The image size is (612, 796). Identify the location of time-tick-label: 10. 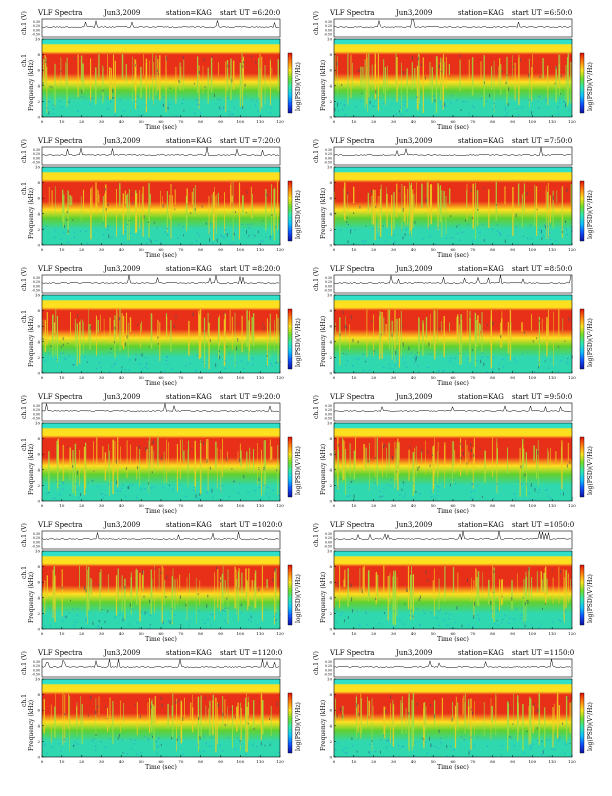
(62, 761).